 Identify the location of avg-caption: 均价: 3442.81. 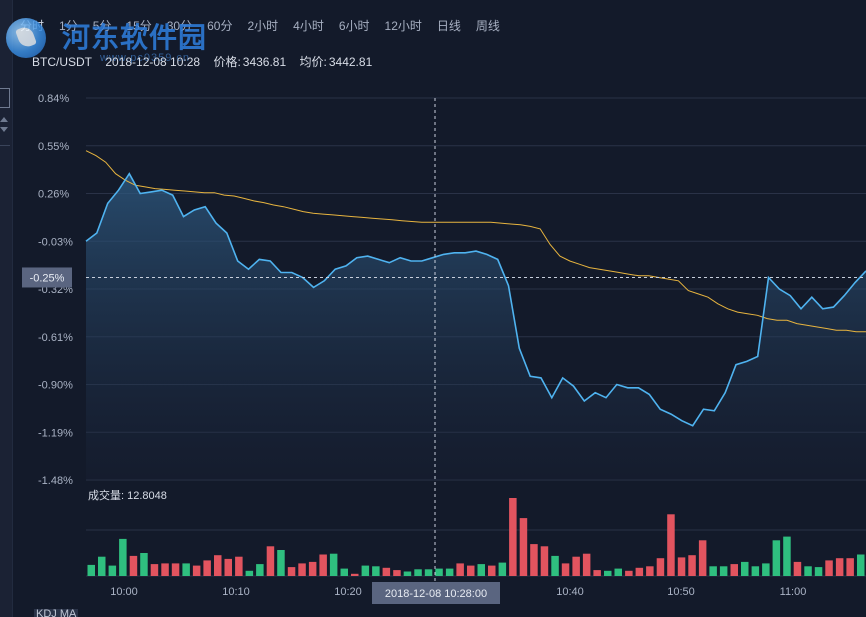
(336, 62).